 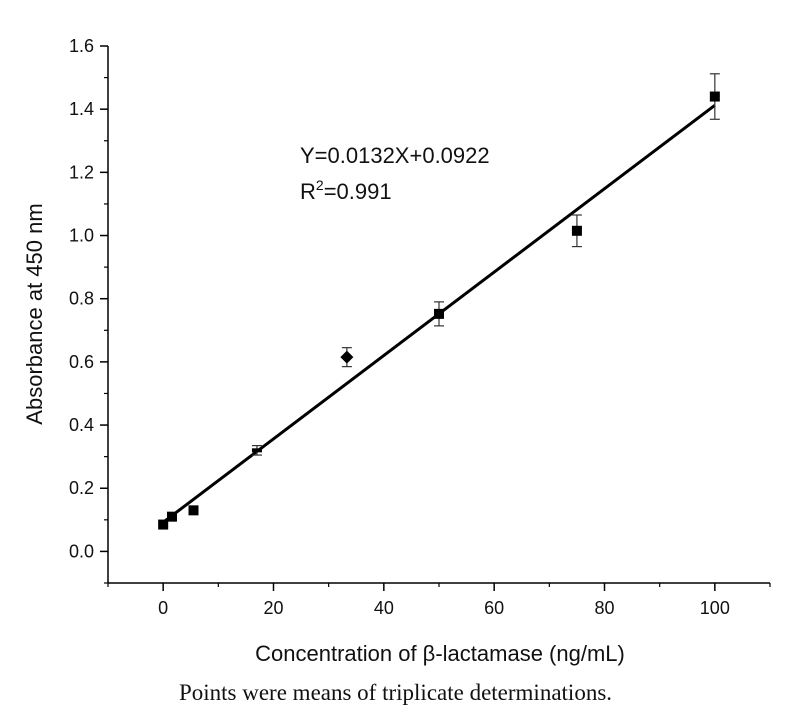 I want to click on y-tick-label: 0.8, so click(x=81, y=299).